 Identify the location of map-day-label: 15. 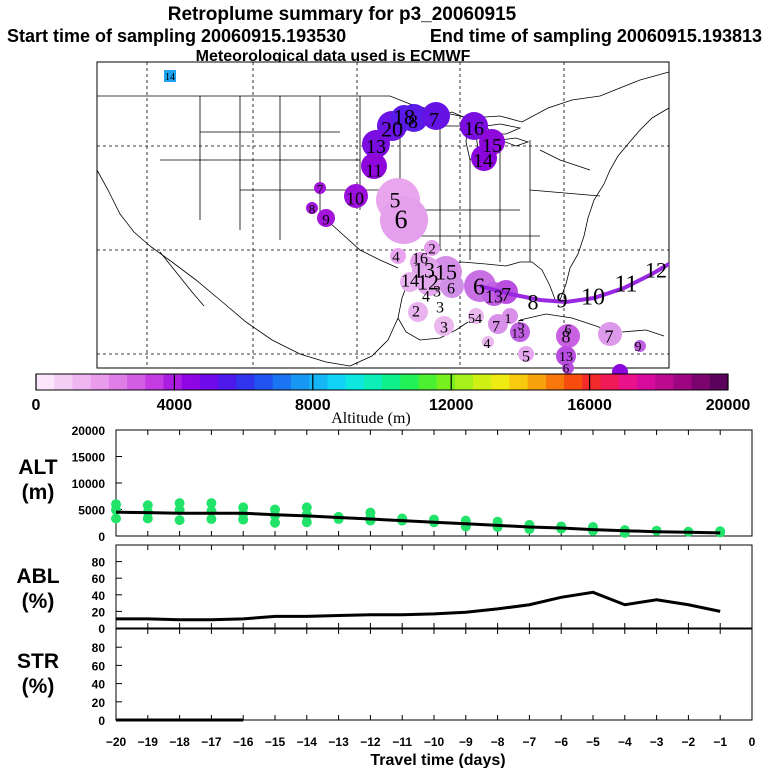
(446, 272).